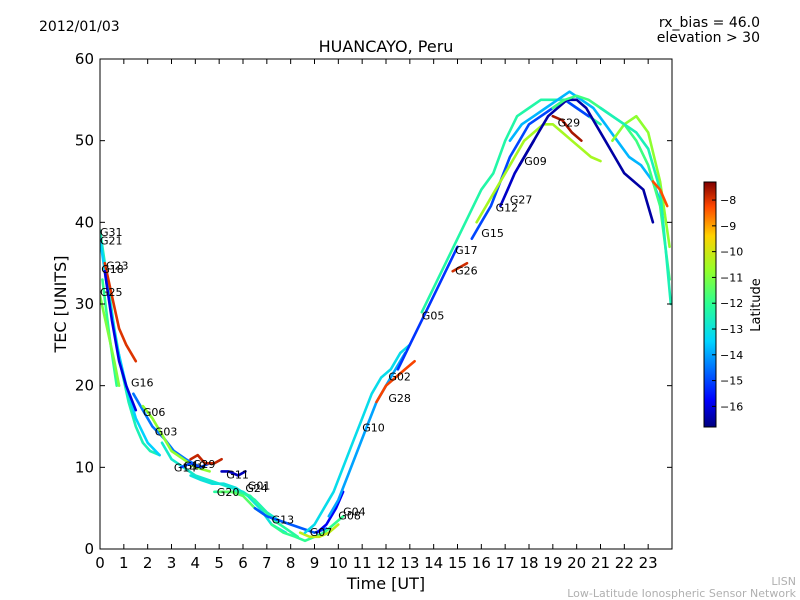  I want to click on y-tick-label: 0, so click(89, 549).